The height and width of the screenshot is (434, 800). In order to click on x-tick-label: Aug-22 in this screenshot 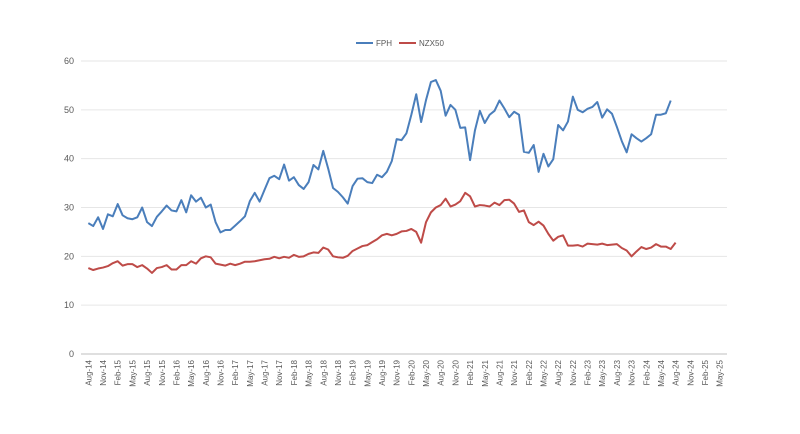, I will do `click(558, 372)`.